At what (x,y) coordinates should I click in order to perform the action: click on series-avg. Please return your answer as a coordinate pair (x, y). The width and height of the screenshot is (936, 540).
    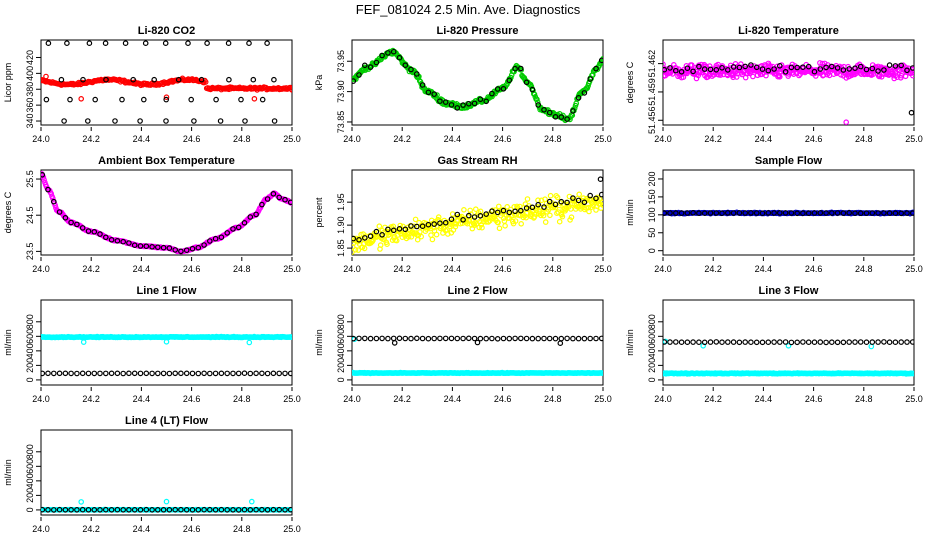
    Looking at the image, I should click on (166, 213).